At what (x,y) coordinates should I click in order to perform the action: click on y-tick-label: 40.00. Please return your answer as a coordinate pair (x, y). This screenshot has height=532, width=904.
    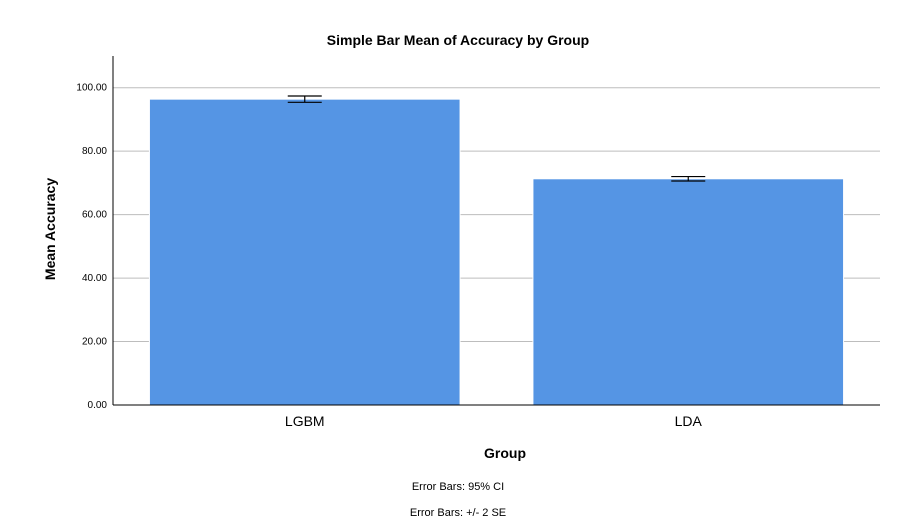
    Looking at the image, I should click on (94, 278).